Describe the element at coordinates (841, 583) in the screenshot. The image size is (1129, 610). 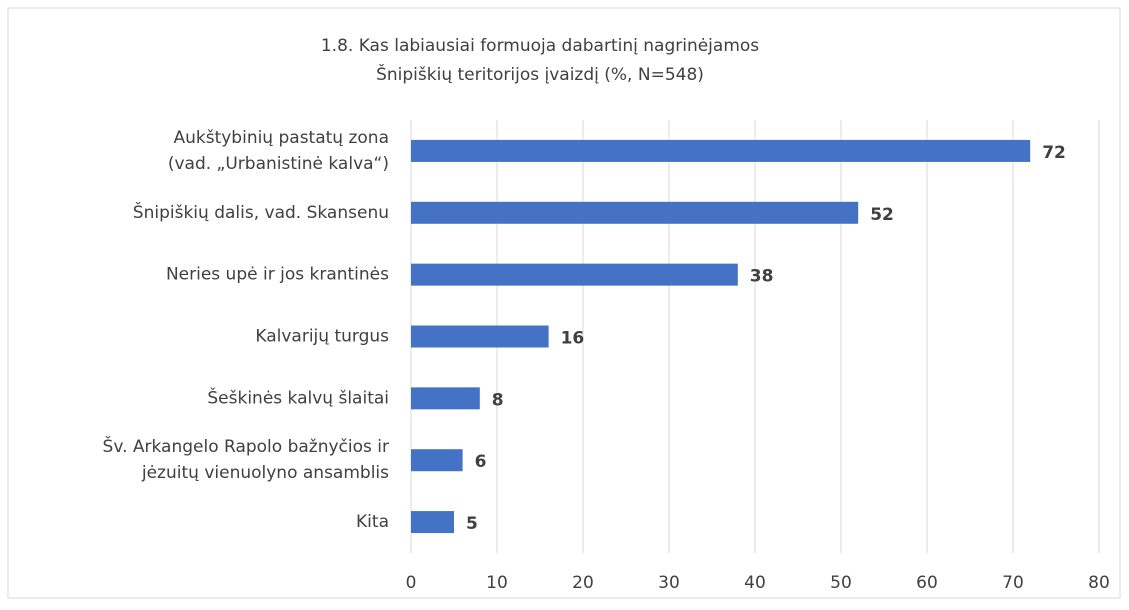
I see `x-tick-label: 50` at that location.